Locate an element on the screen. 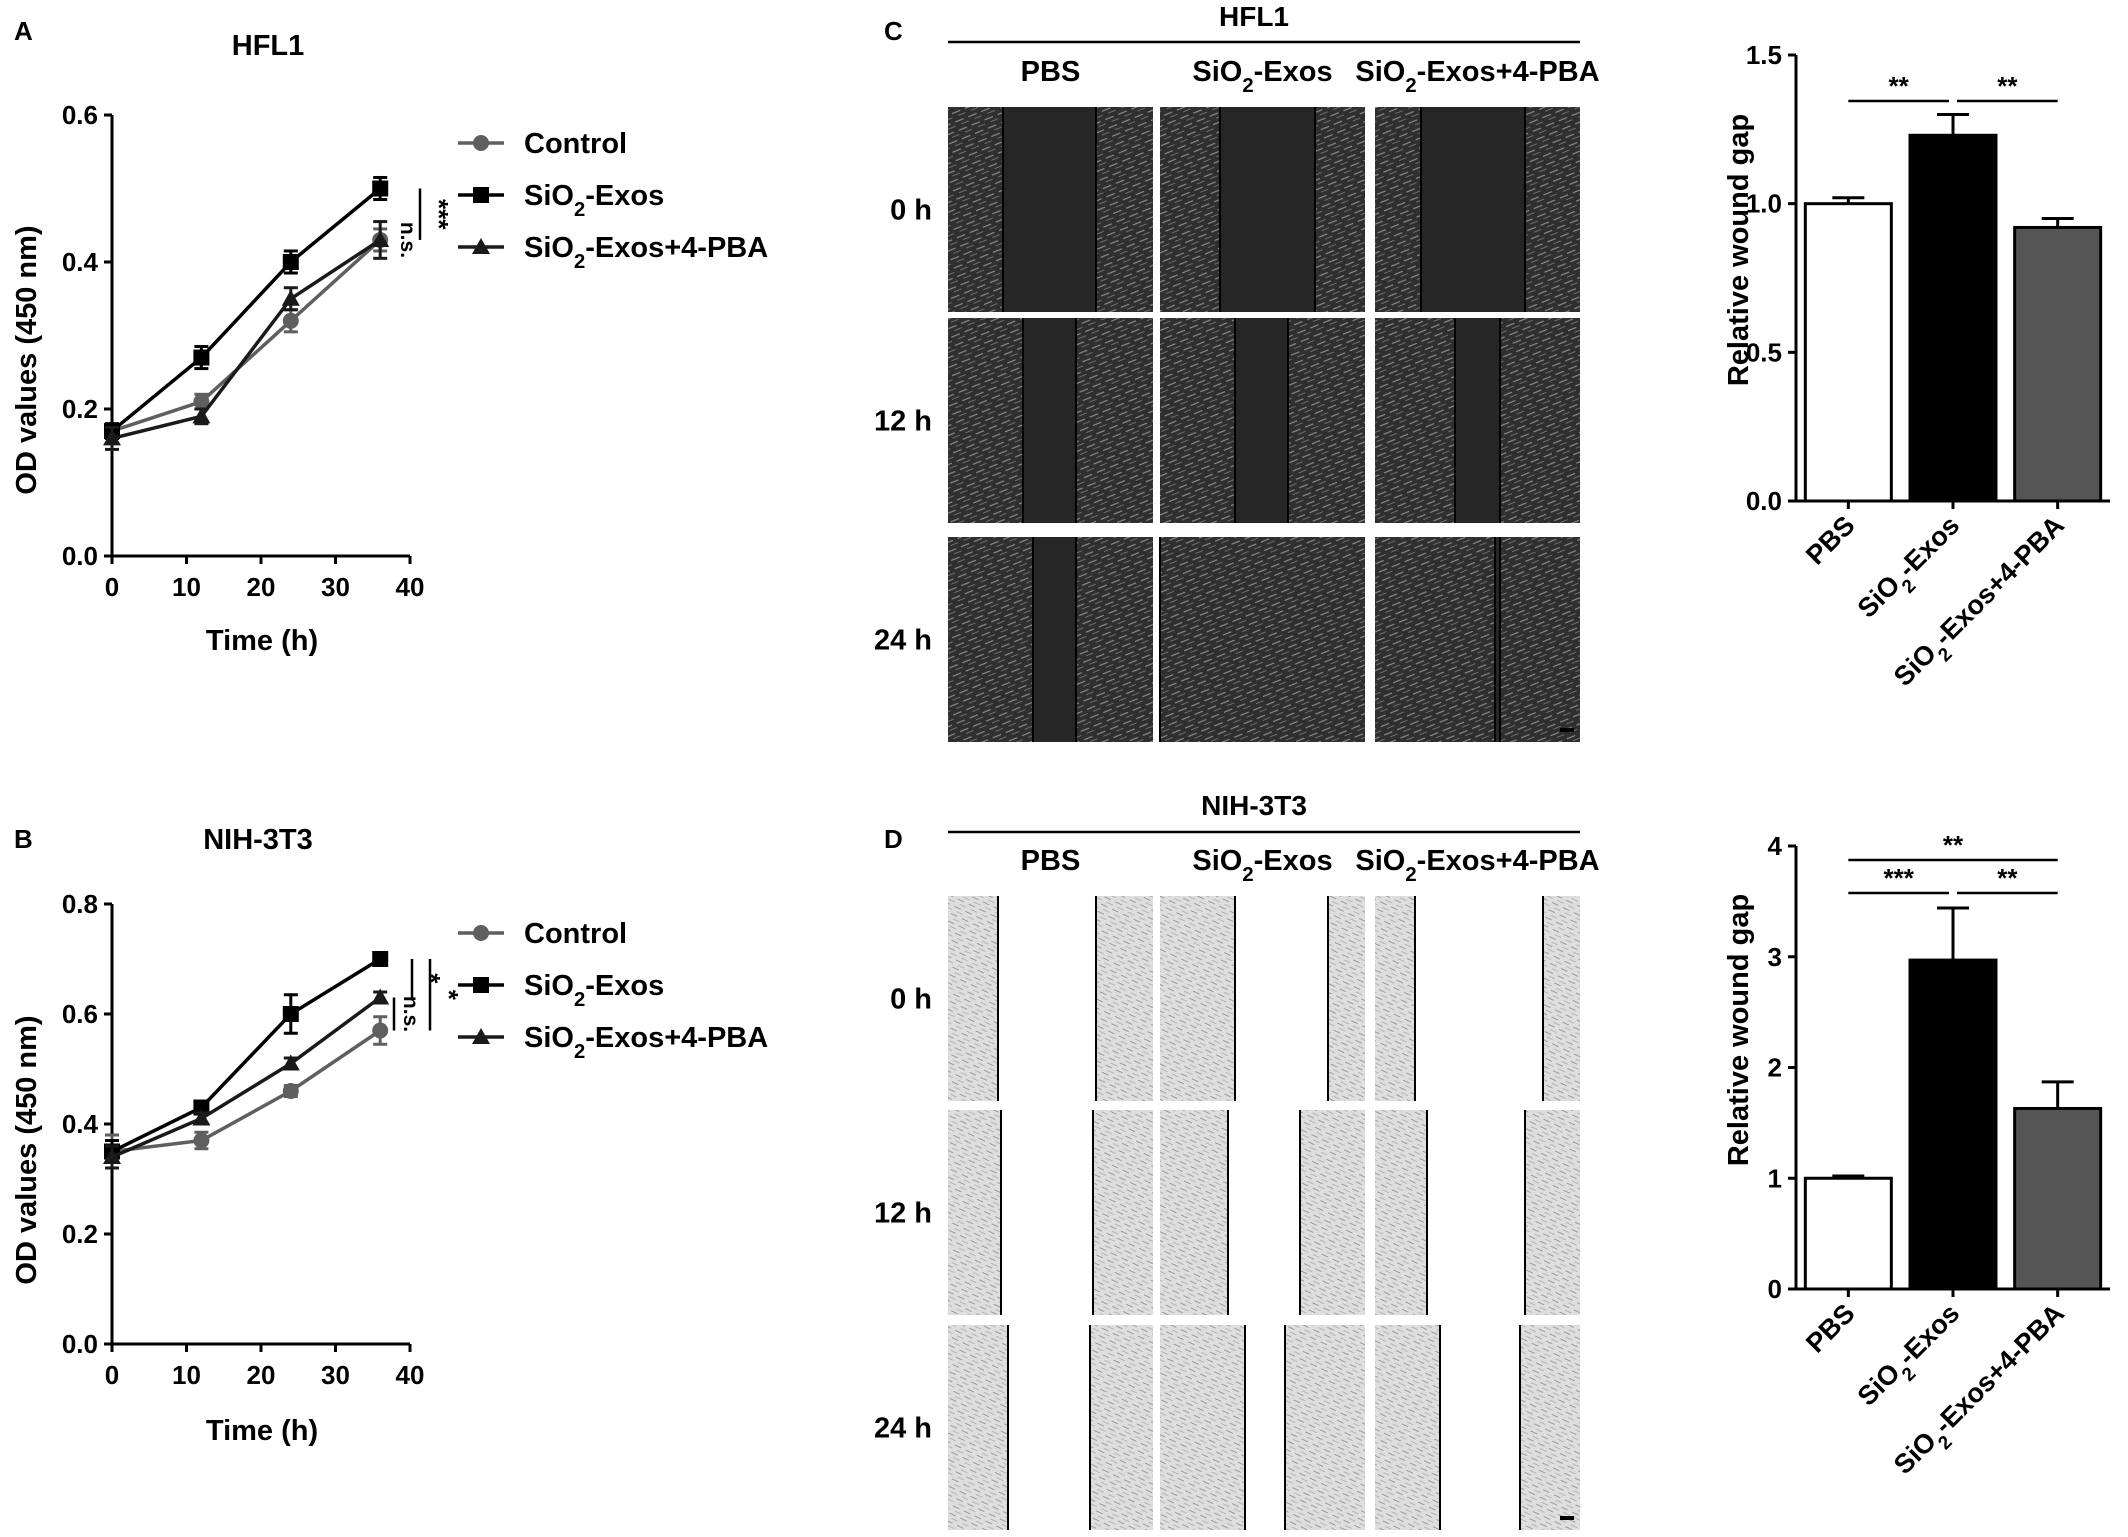 This screenshot has width=2128, height=1537. chart-title: NIH-3T3 is located at coordinates (258, 840).